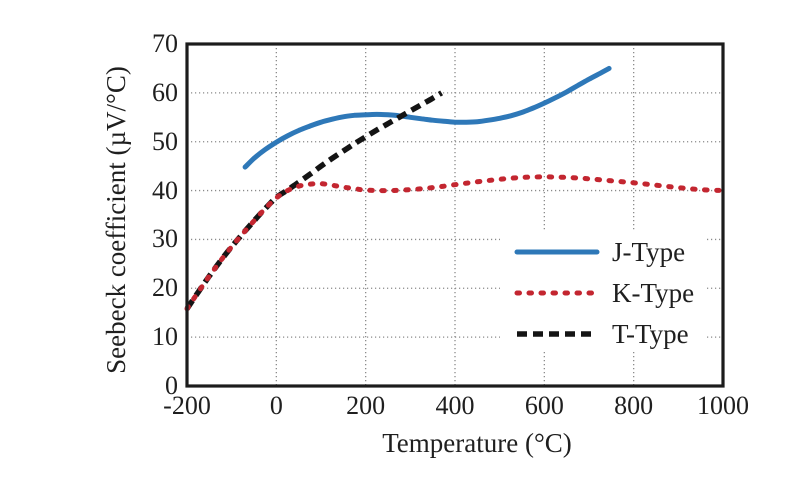 The image size is (800, 500). What do you see at coordinates (187, 405) in the screenshot?
I see `x-tick-label--200: -200` at bounding box center [187, 405].